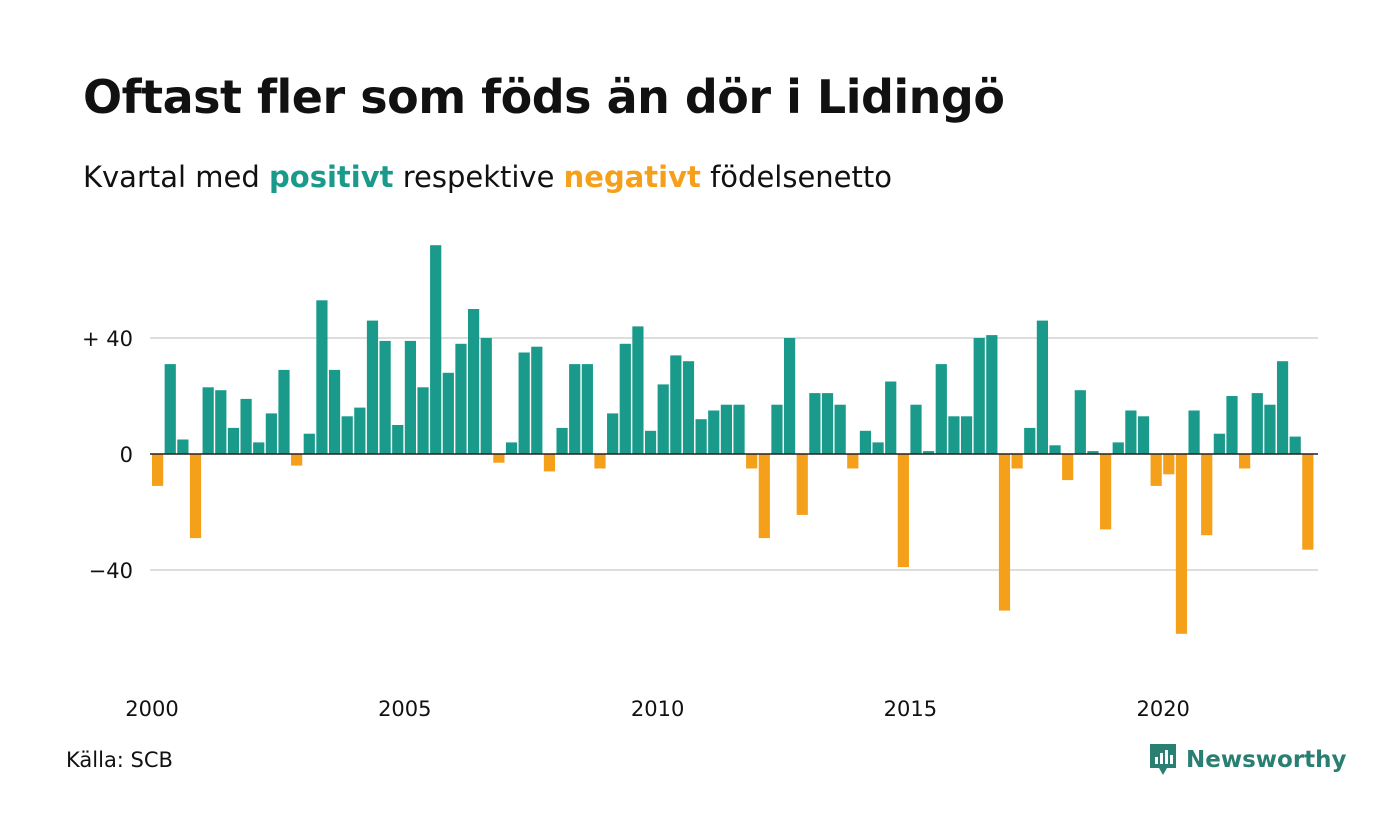 This screenshot has width=1400, height=840. What do you see at coordinates (331, 177) in the screenshot?
I see `subtitle-positive-word: positivt` at bounding box center [331, 177].